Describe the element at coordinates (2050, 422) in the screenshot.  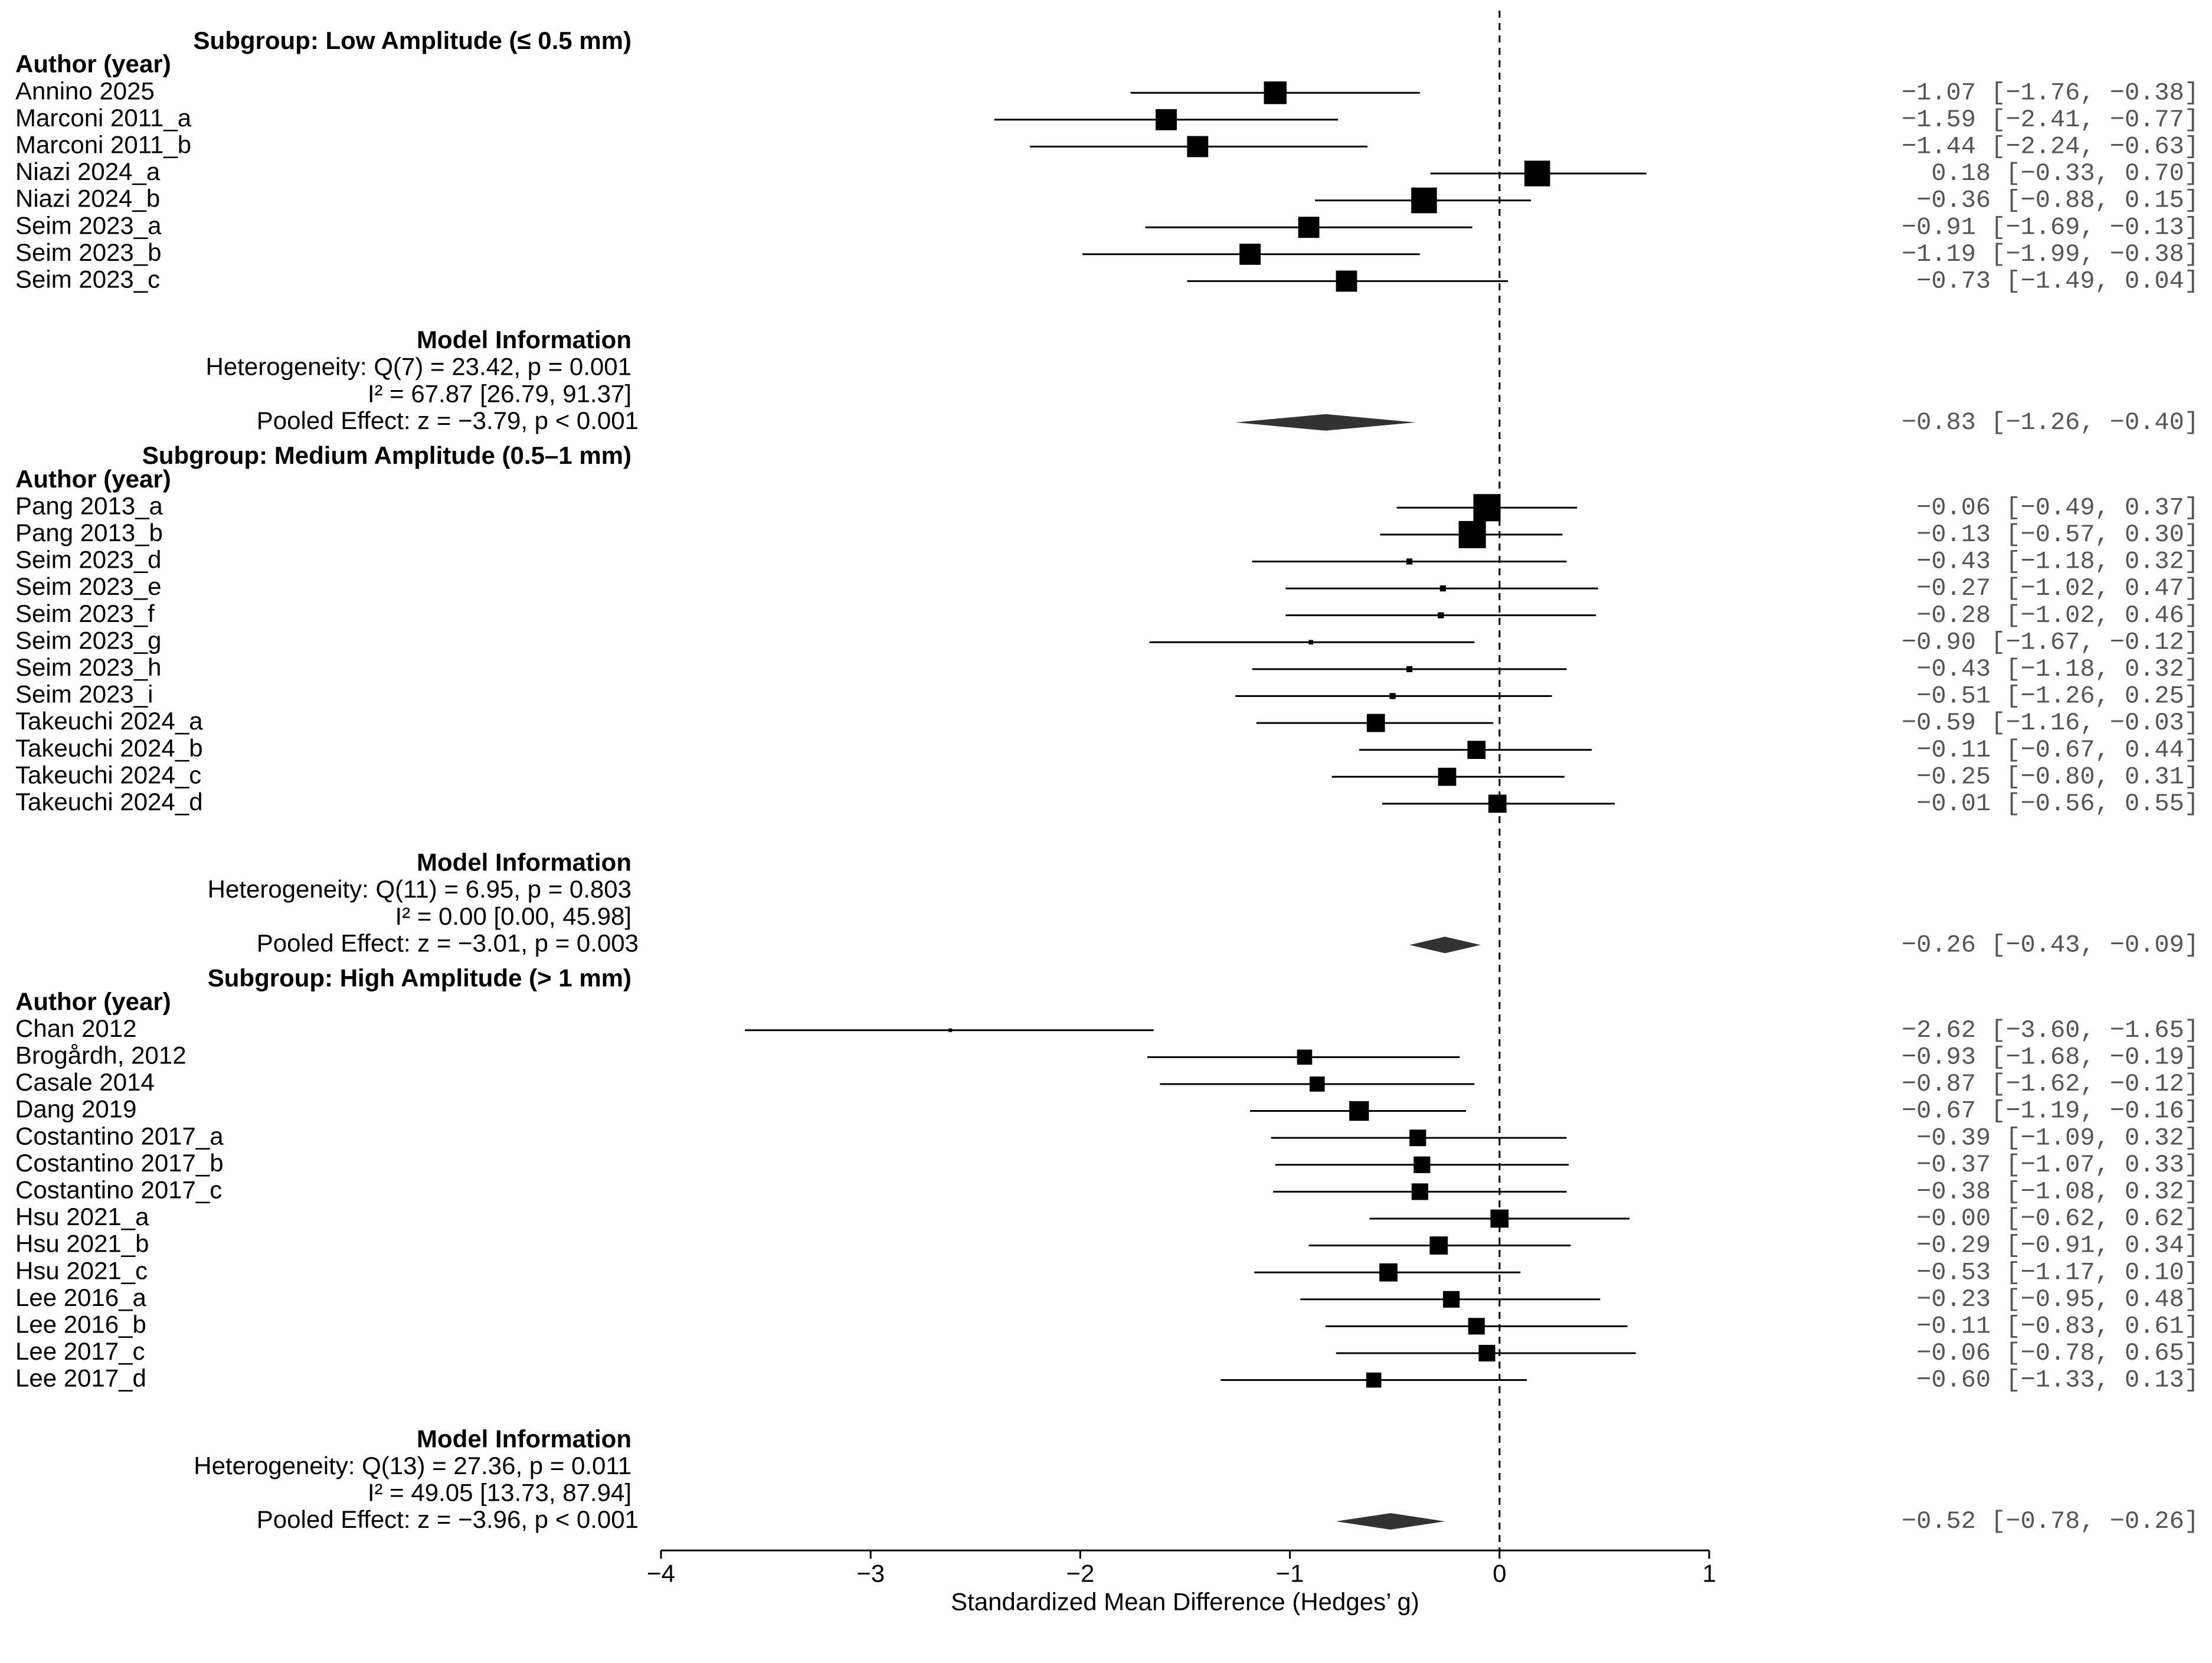
I see `pooled-ci-text: −0.83 [−1.26, −0.40]` at that location.